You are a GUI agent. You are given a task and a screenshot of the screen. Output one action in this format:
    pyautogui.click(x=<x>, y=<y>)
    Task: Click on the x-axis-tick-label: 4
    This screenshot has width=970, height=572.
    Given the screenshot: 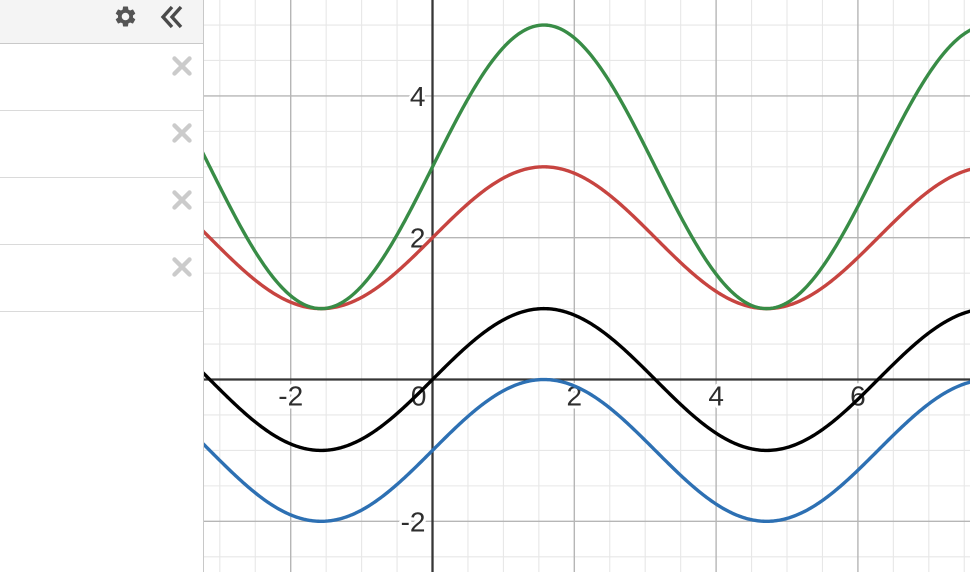 What is the action you would take?
    pyautogui.click(x=716, y=396)
    